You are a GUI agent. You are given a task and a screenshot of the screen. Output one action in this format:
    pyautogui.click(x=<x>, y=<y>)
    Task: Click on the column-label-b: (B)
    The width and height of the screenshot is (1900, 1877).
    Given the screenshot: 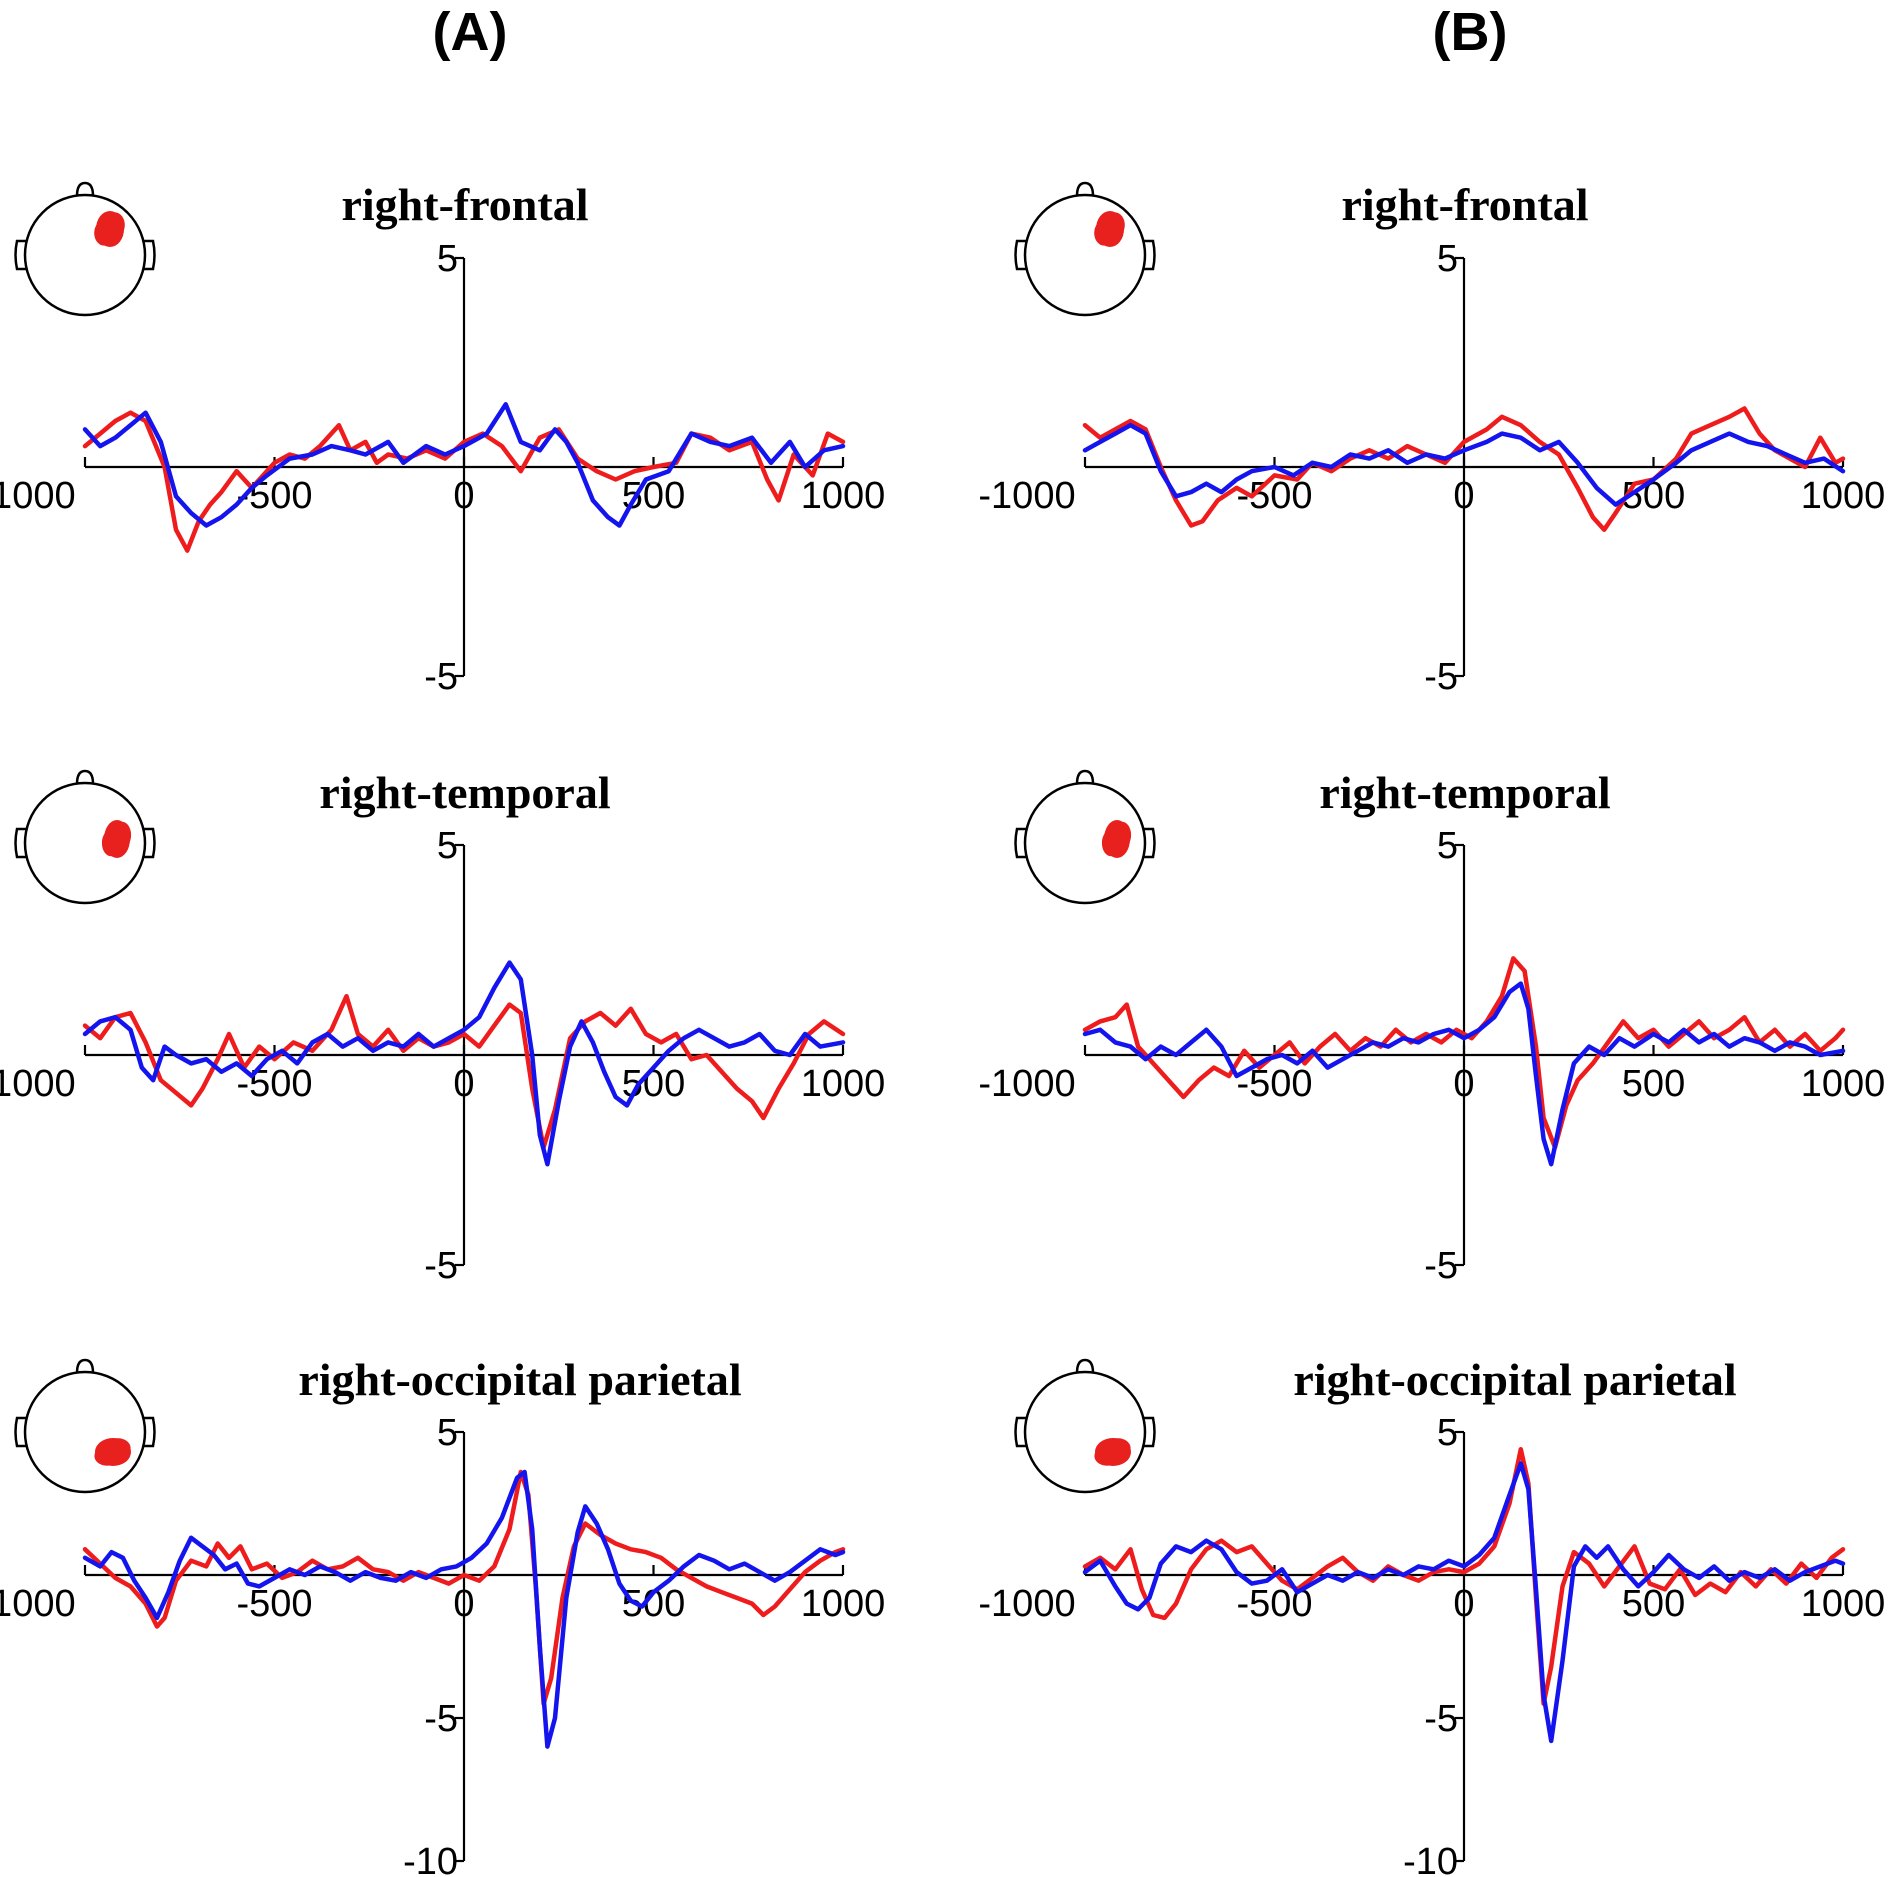 What is the action you would take?
    pyautogui.click(x=1470, y=32)
    